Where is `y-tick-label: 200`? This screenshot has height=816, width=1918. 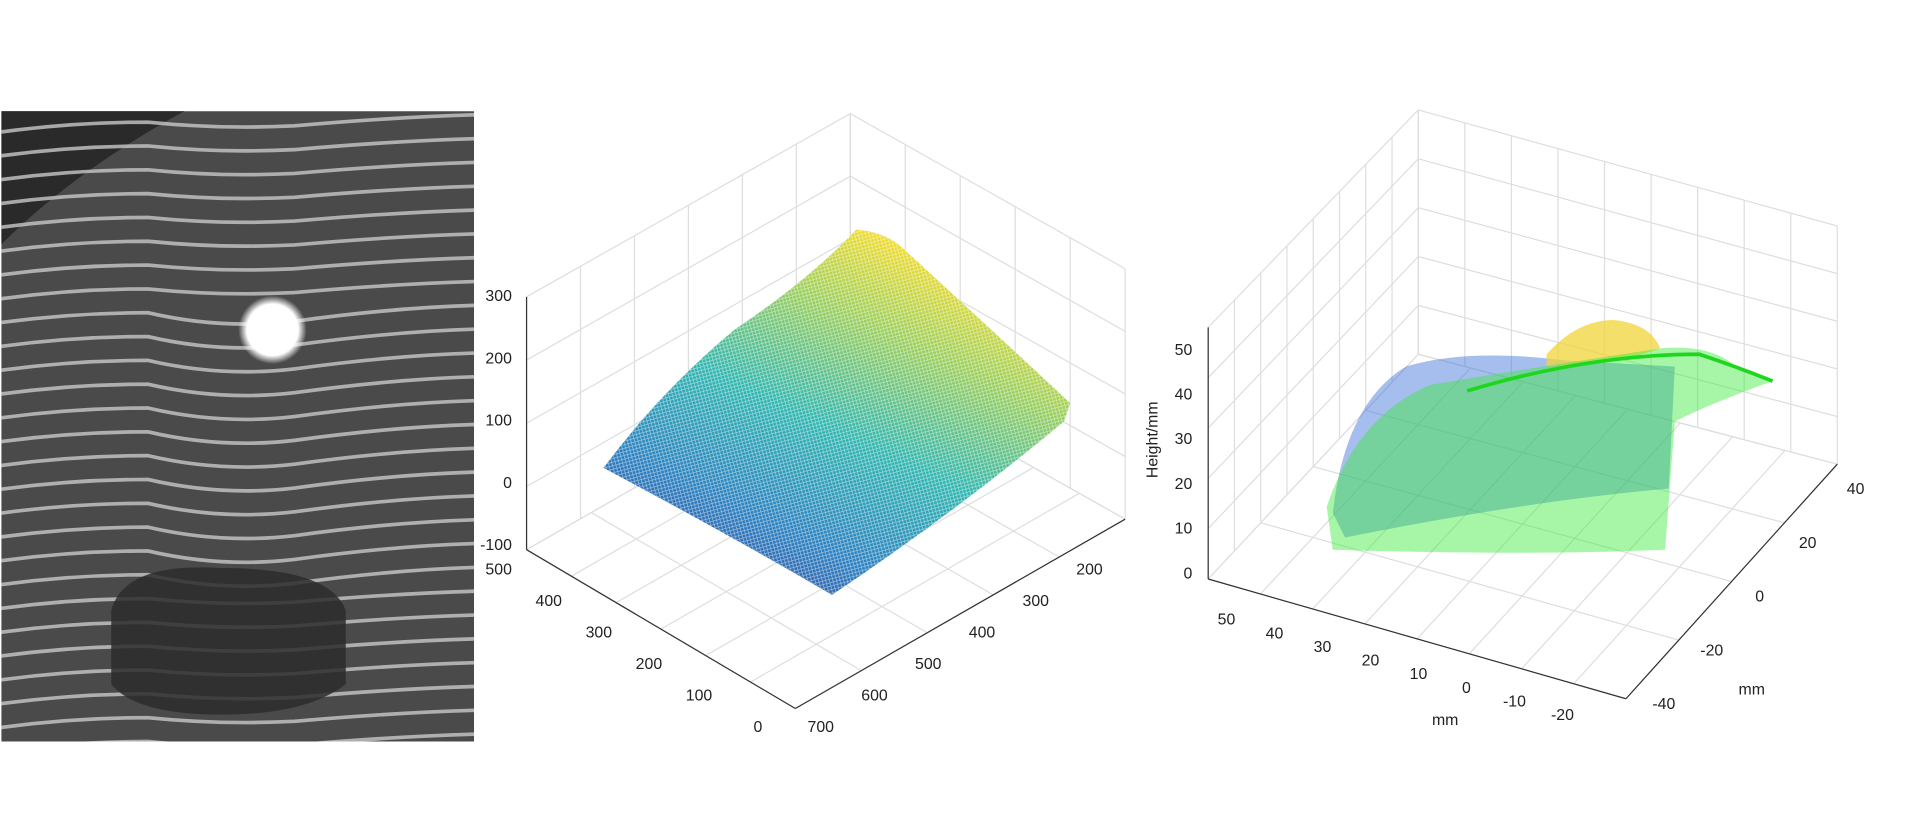
y-tick-label: 200 is located at coordinates (649, 664).